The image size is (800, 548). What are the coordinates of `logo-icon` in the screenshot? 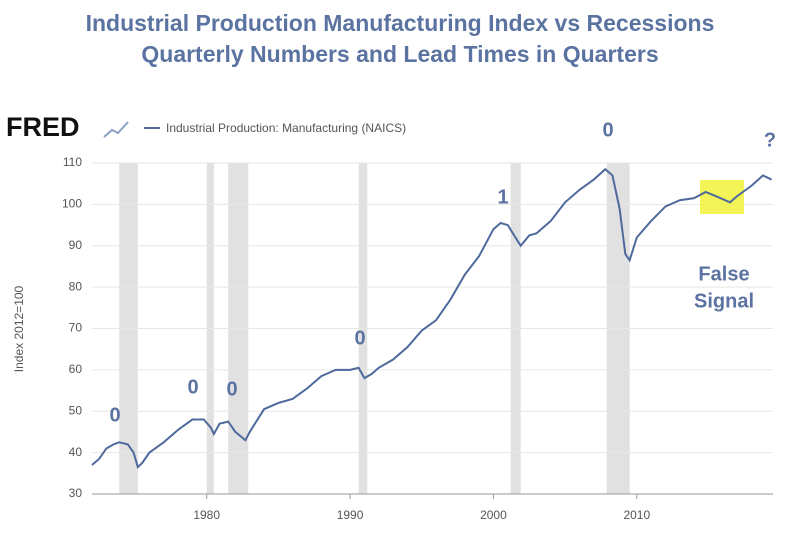 It's located at (116, 129).